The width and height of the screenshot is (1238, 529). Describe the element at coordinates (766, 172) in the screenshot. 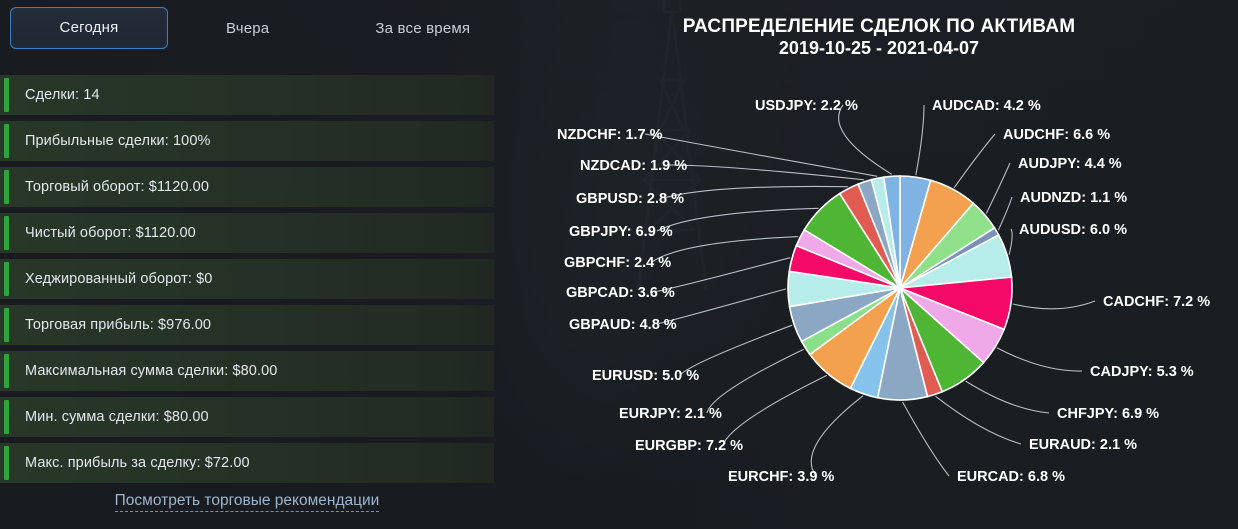

I see `leader-line-nzdcad` at that location.